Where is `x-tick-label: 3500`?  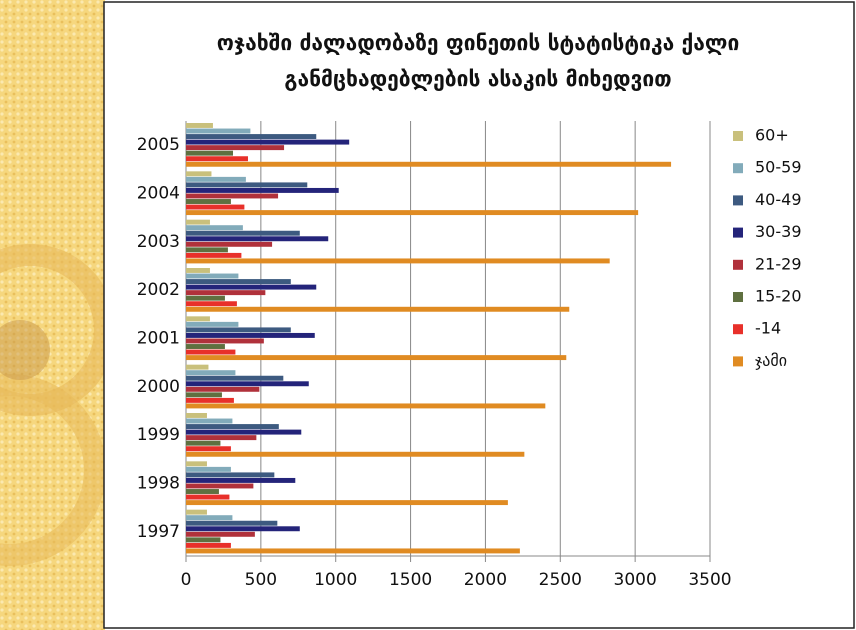 x-tick-label: 3500 is located at coordinates (709, 580).